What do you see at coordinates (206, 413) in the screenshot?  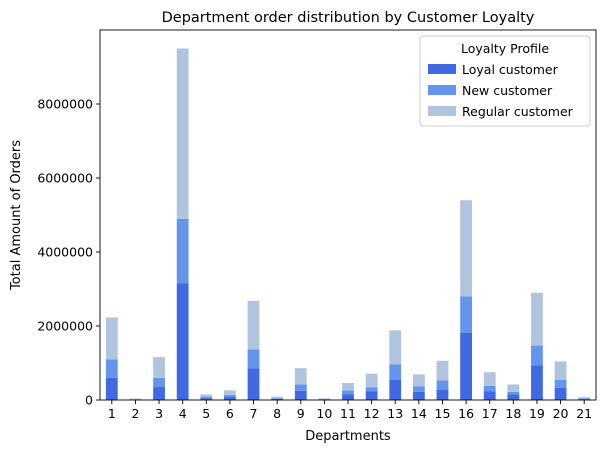 I see `x-tick-label: 5` at bounding box center [206, 413].